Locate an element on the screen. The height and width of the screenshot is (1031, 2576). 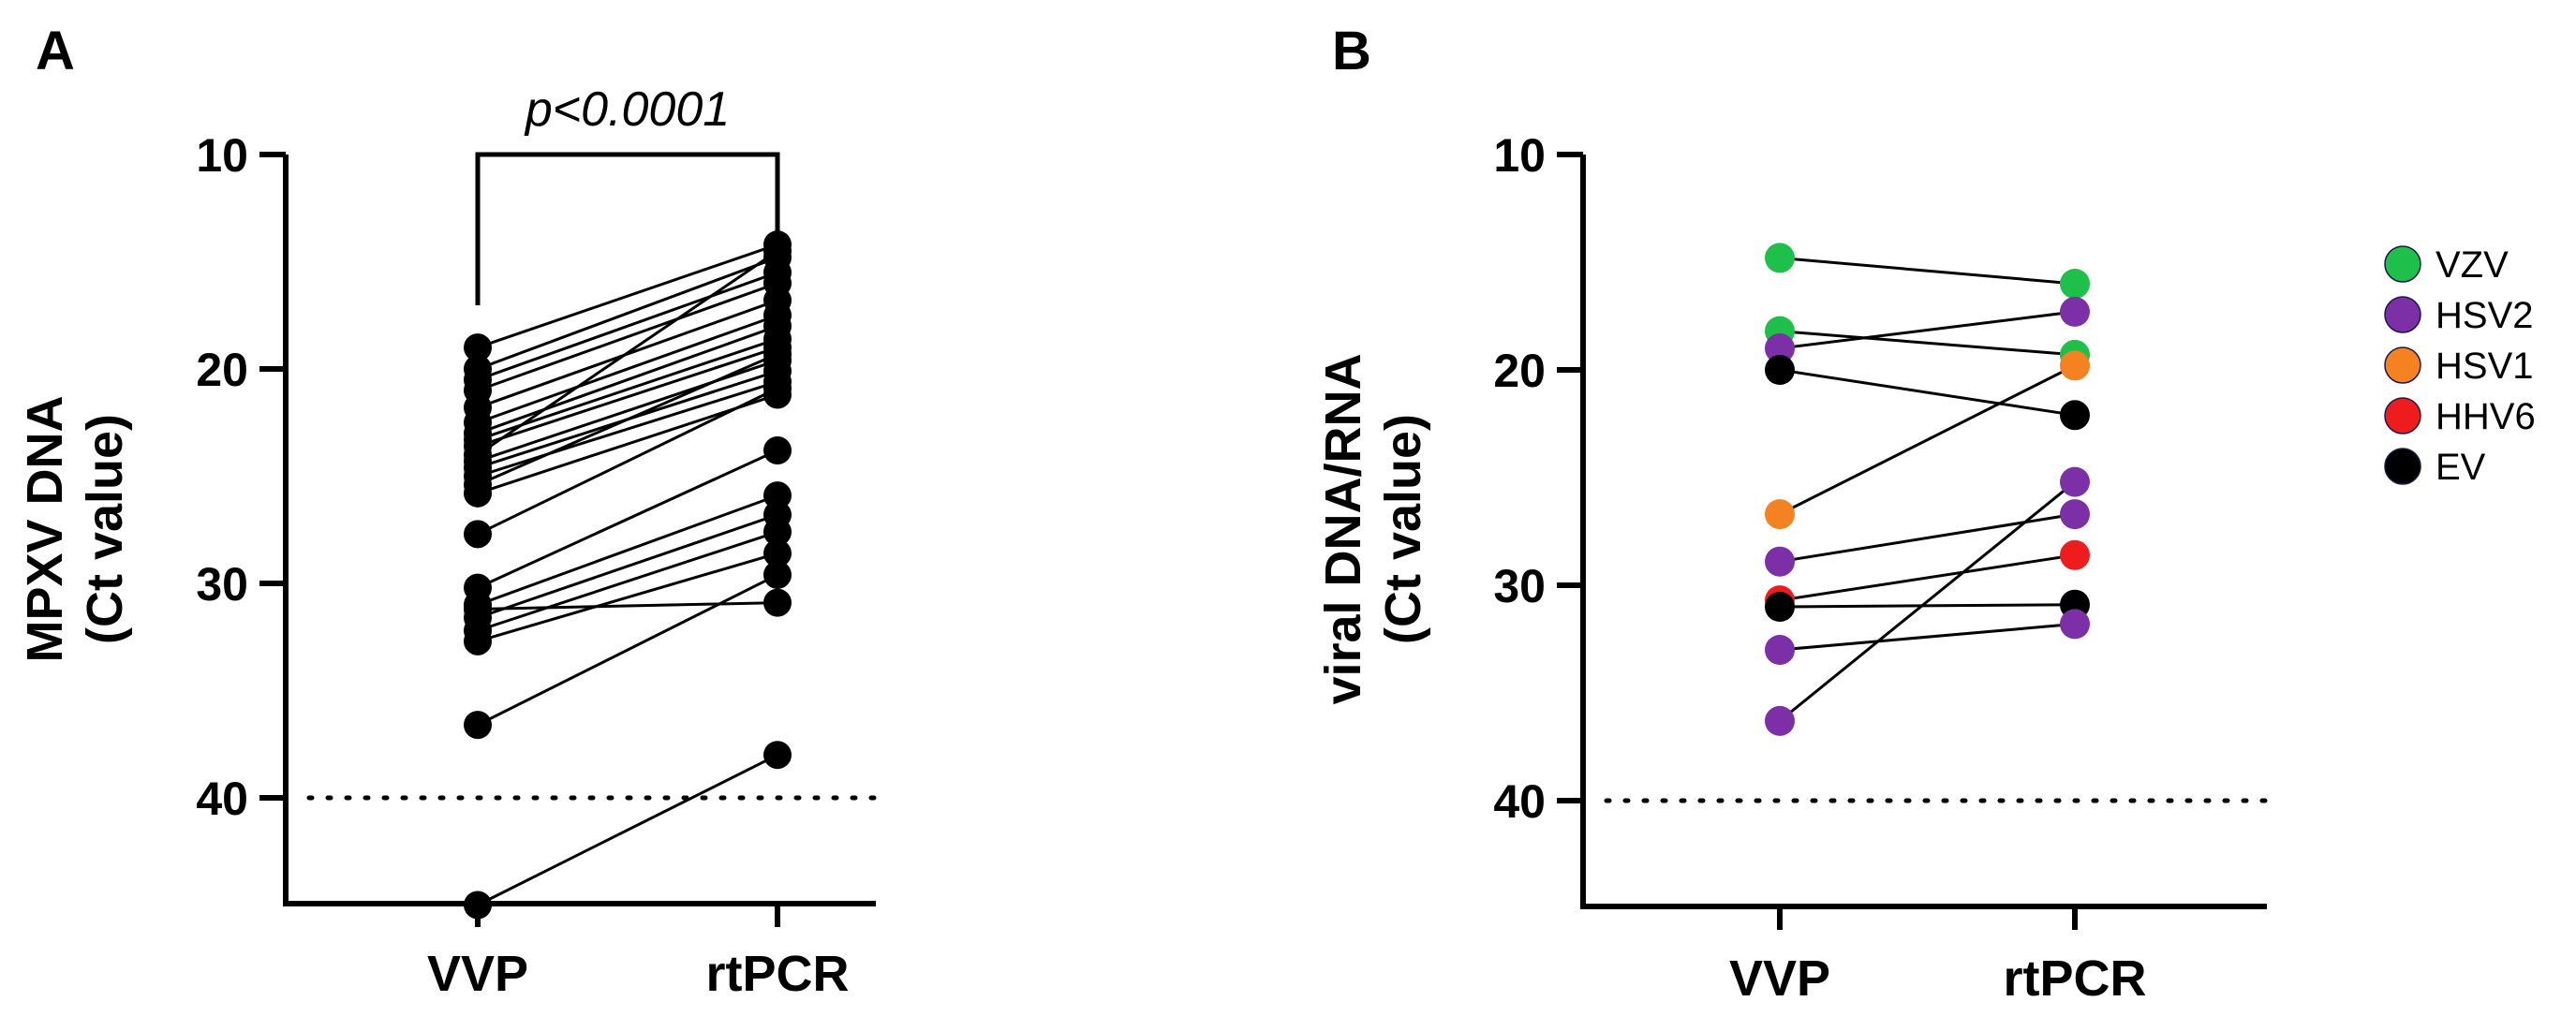
panel-b-legend: VZV HSV2 HSV1 HHV6 EV is located at coordinates (2460, 366).